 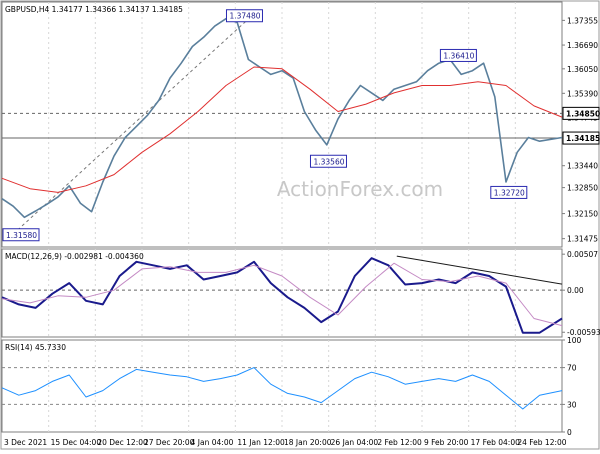 What do you see at coordinates (261, 442) in the screenshot?
I see `x-axis-label: 11 Jan 12:00` at bounding box center [261, 442].